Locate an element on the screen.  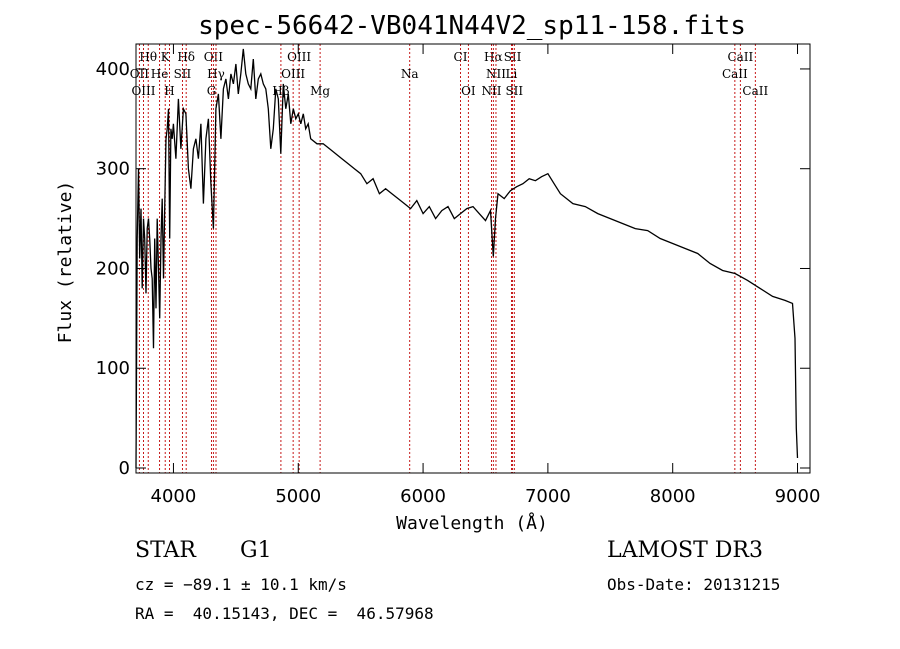
line-label-7: SII is located at coordinates (513, 57).